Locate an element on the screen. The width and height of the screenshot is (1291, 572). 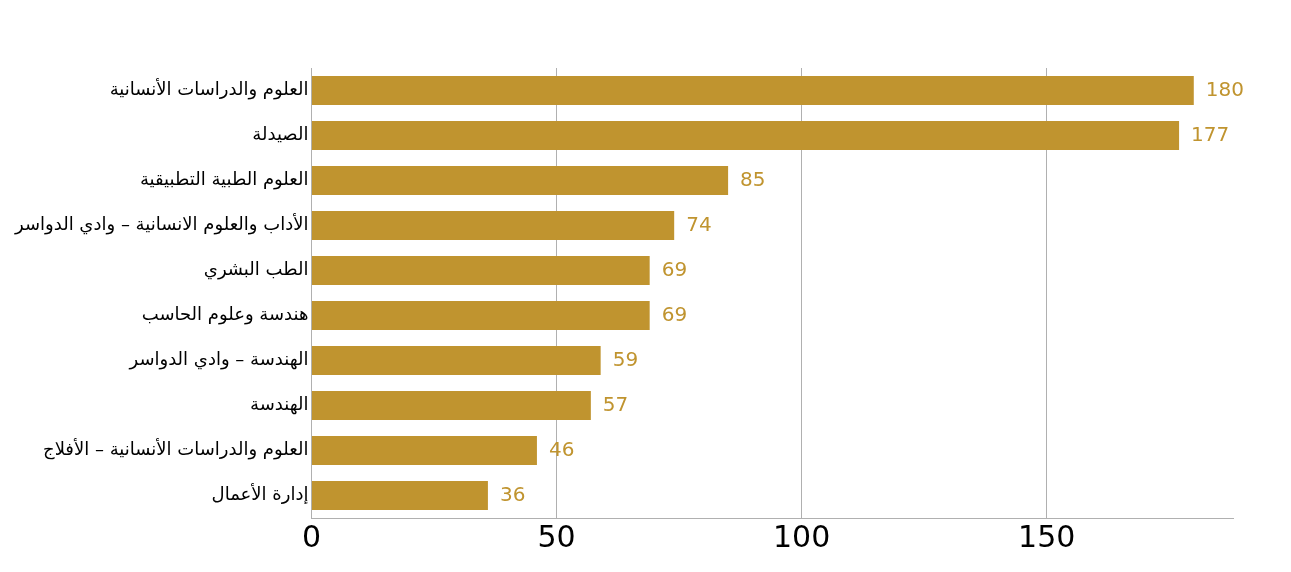
x-tick-label: 50 is located at coordinates (556, 536).